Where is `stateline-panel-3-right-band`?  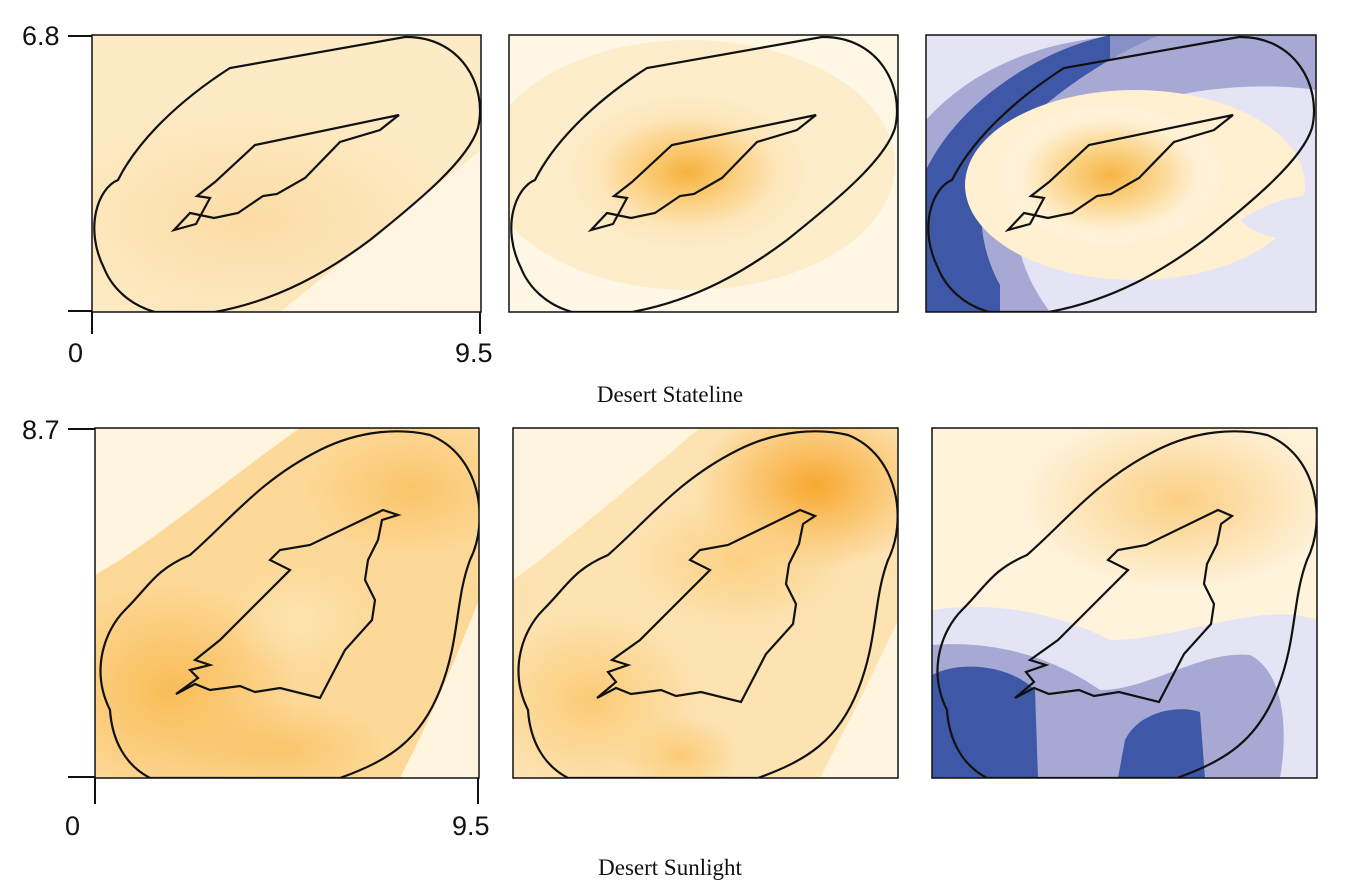
stateline-panel-3-right-band is located at coordinates (1278, 217).